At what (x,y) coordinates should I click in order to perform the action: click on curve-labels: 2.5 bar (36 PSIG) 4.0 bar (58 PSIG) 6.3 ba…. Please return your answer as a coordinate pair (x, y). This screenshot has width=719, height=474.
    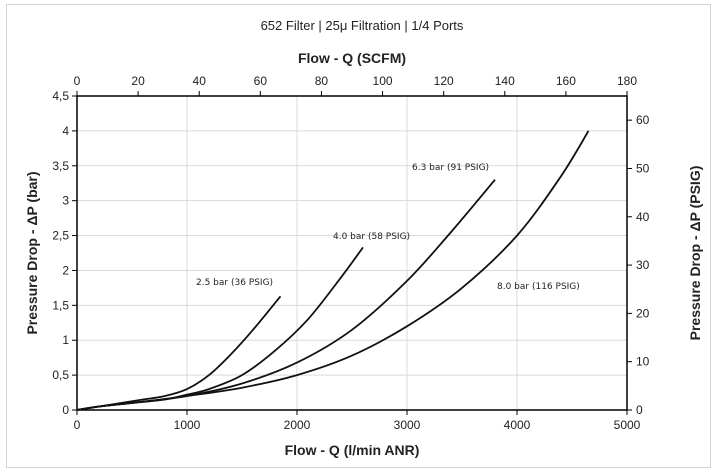
    Looking at the image, I should click on (388, 227).